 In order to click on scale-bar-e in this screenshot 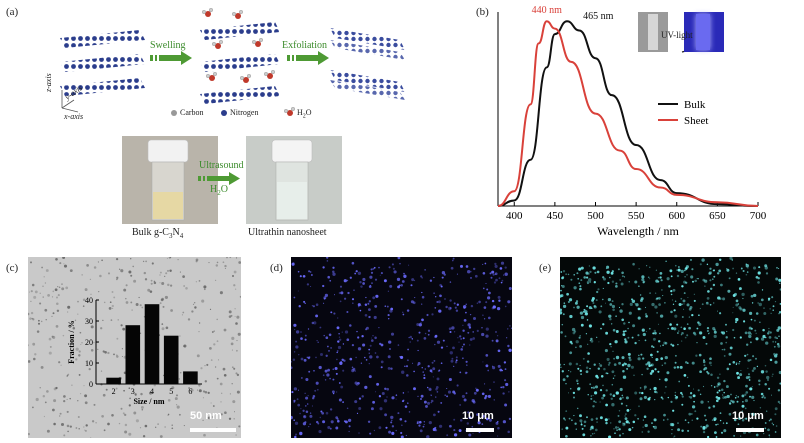, I will do `click(750, 430)`.